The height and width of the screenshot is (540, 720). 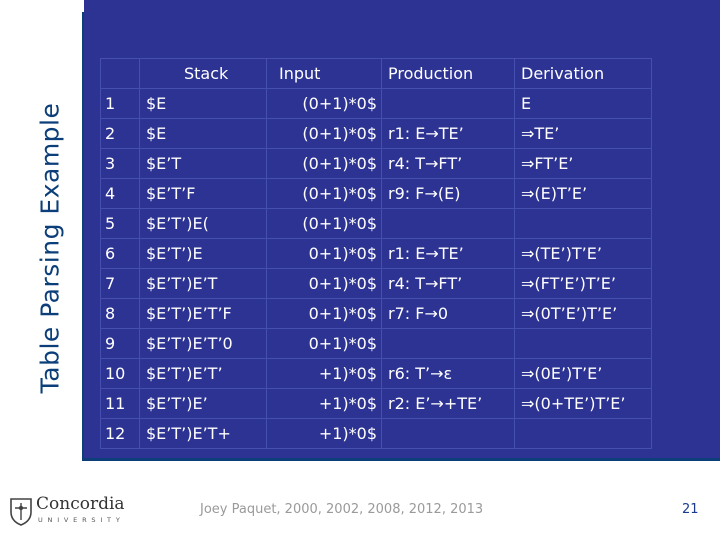 I want to click on title-area: Table Parsing Example, so click(x=42, y=232).